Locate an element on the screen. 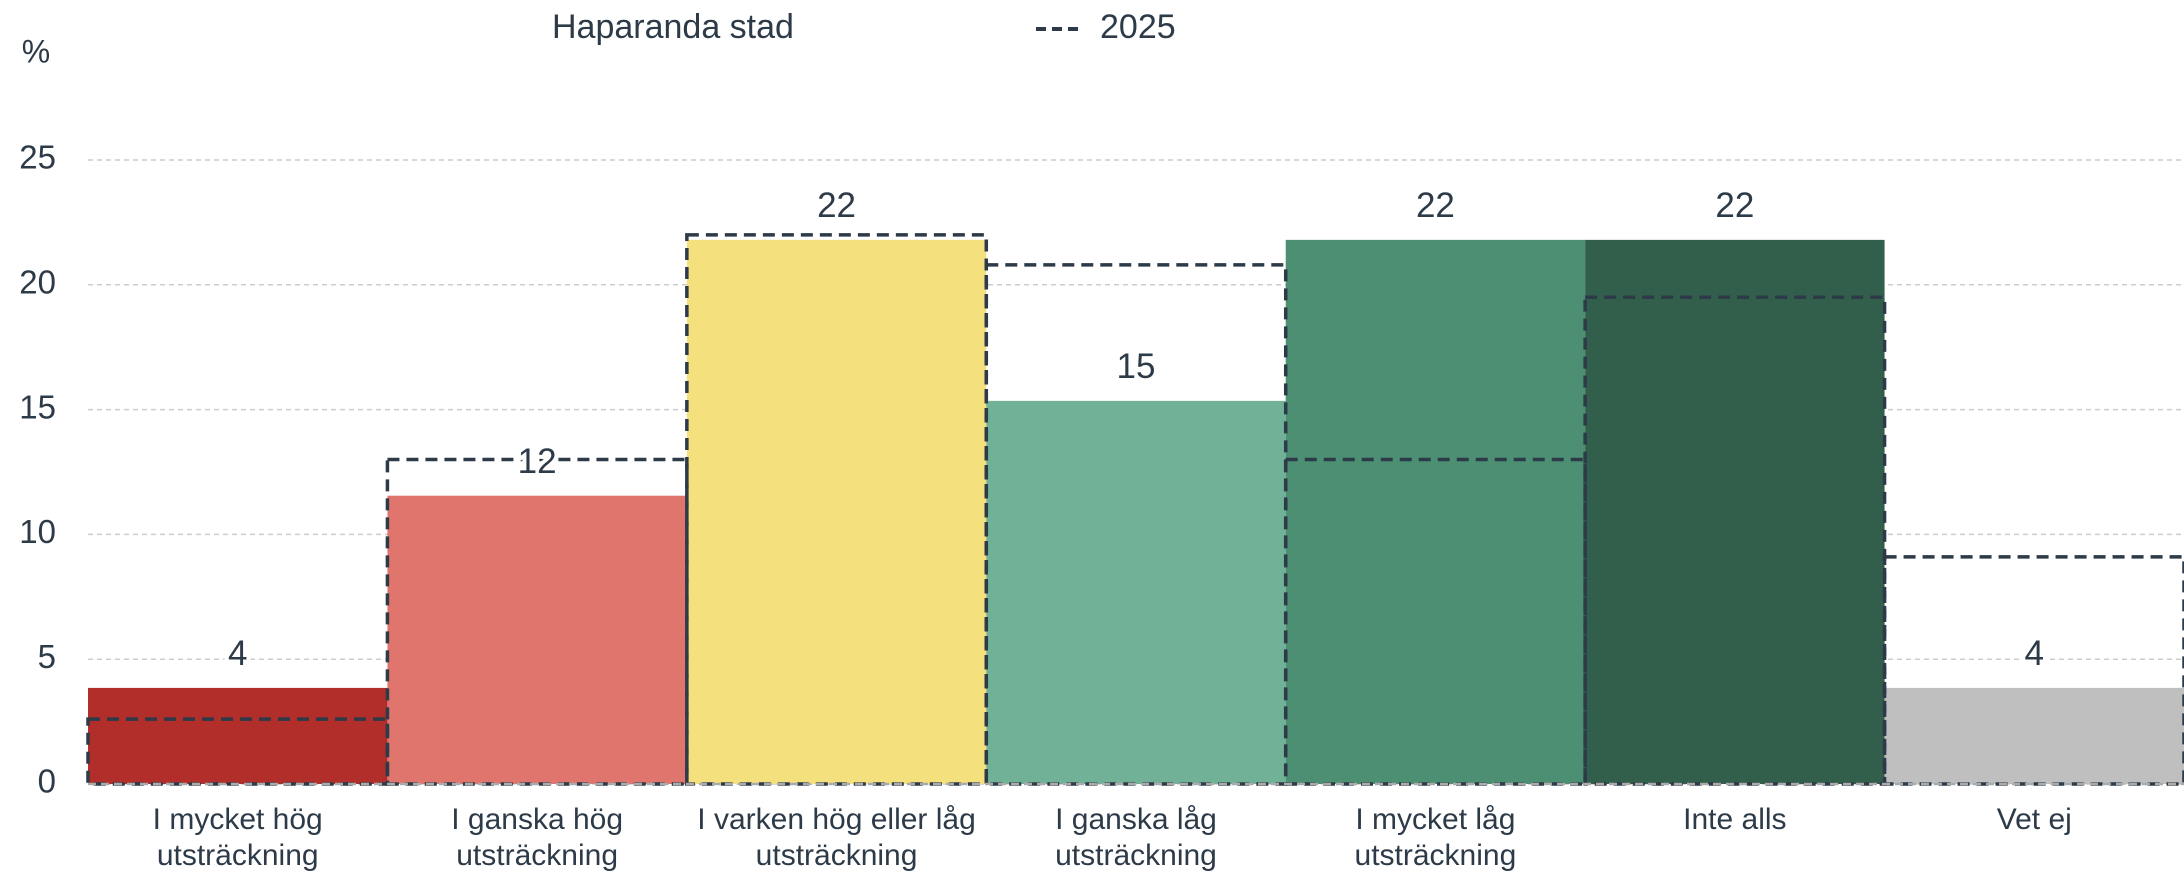  x-tick-label: I mycket låg utsträckning is located at coordinates (1435, 837).